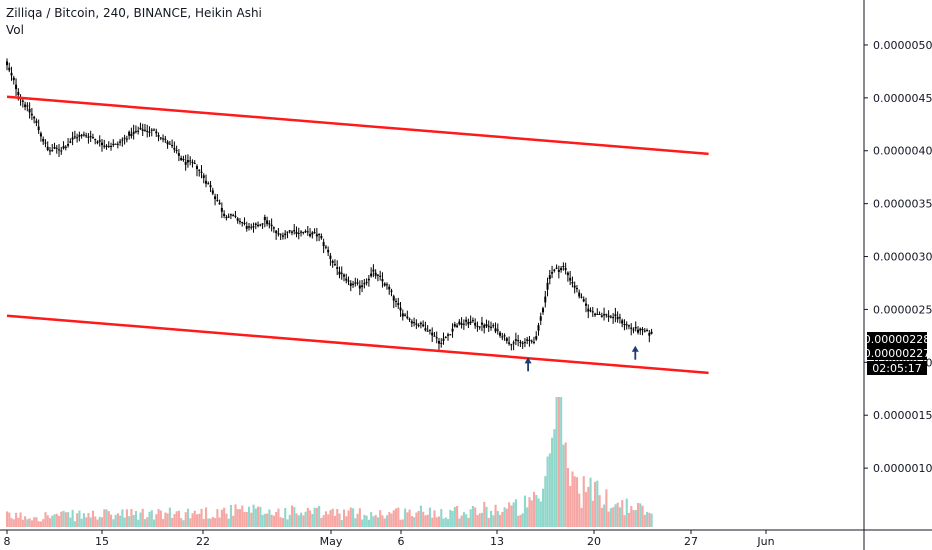 This screenshot has height=550, width=932. I want to click on marker-layer, so click(581, 358).